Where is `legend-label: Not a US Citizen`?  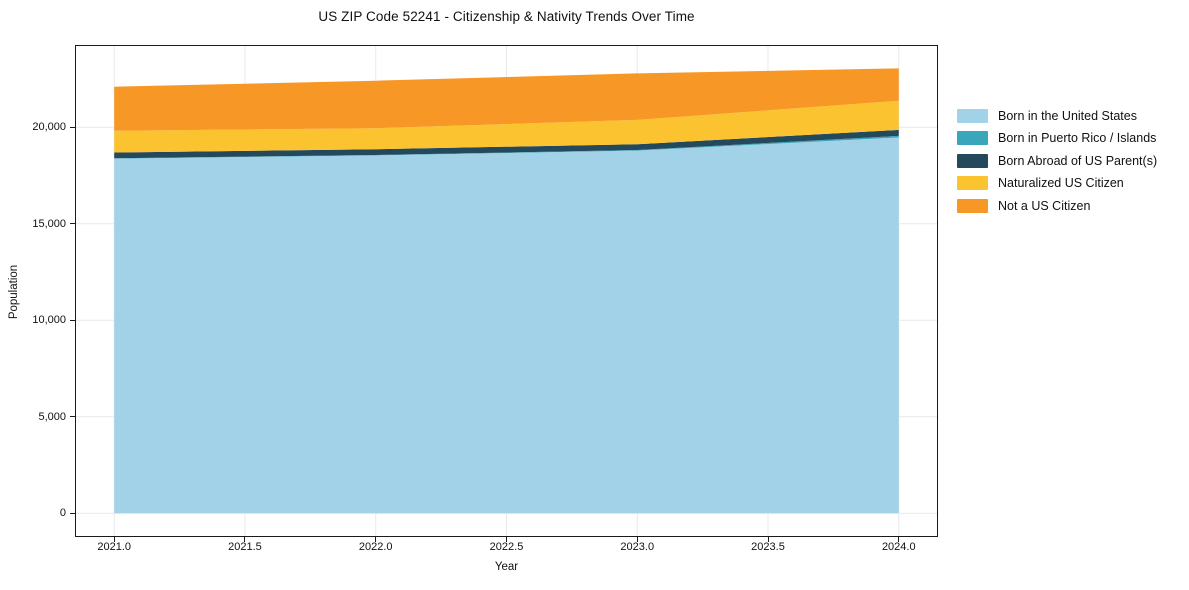 legend-label: Not a US Citizen is located at coordinates (1044, 205).